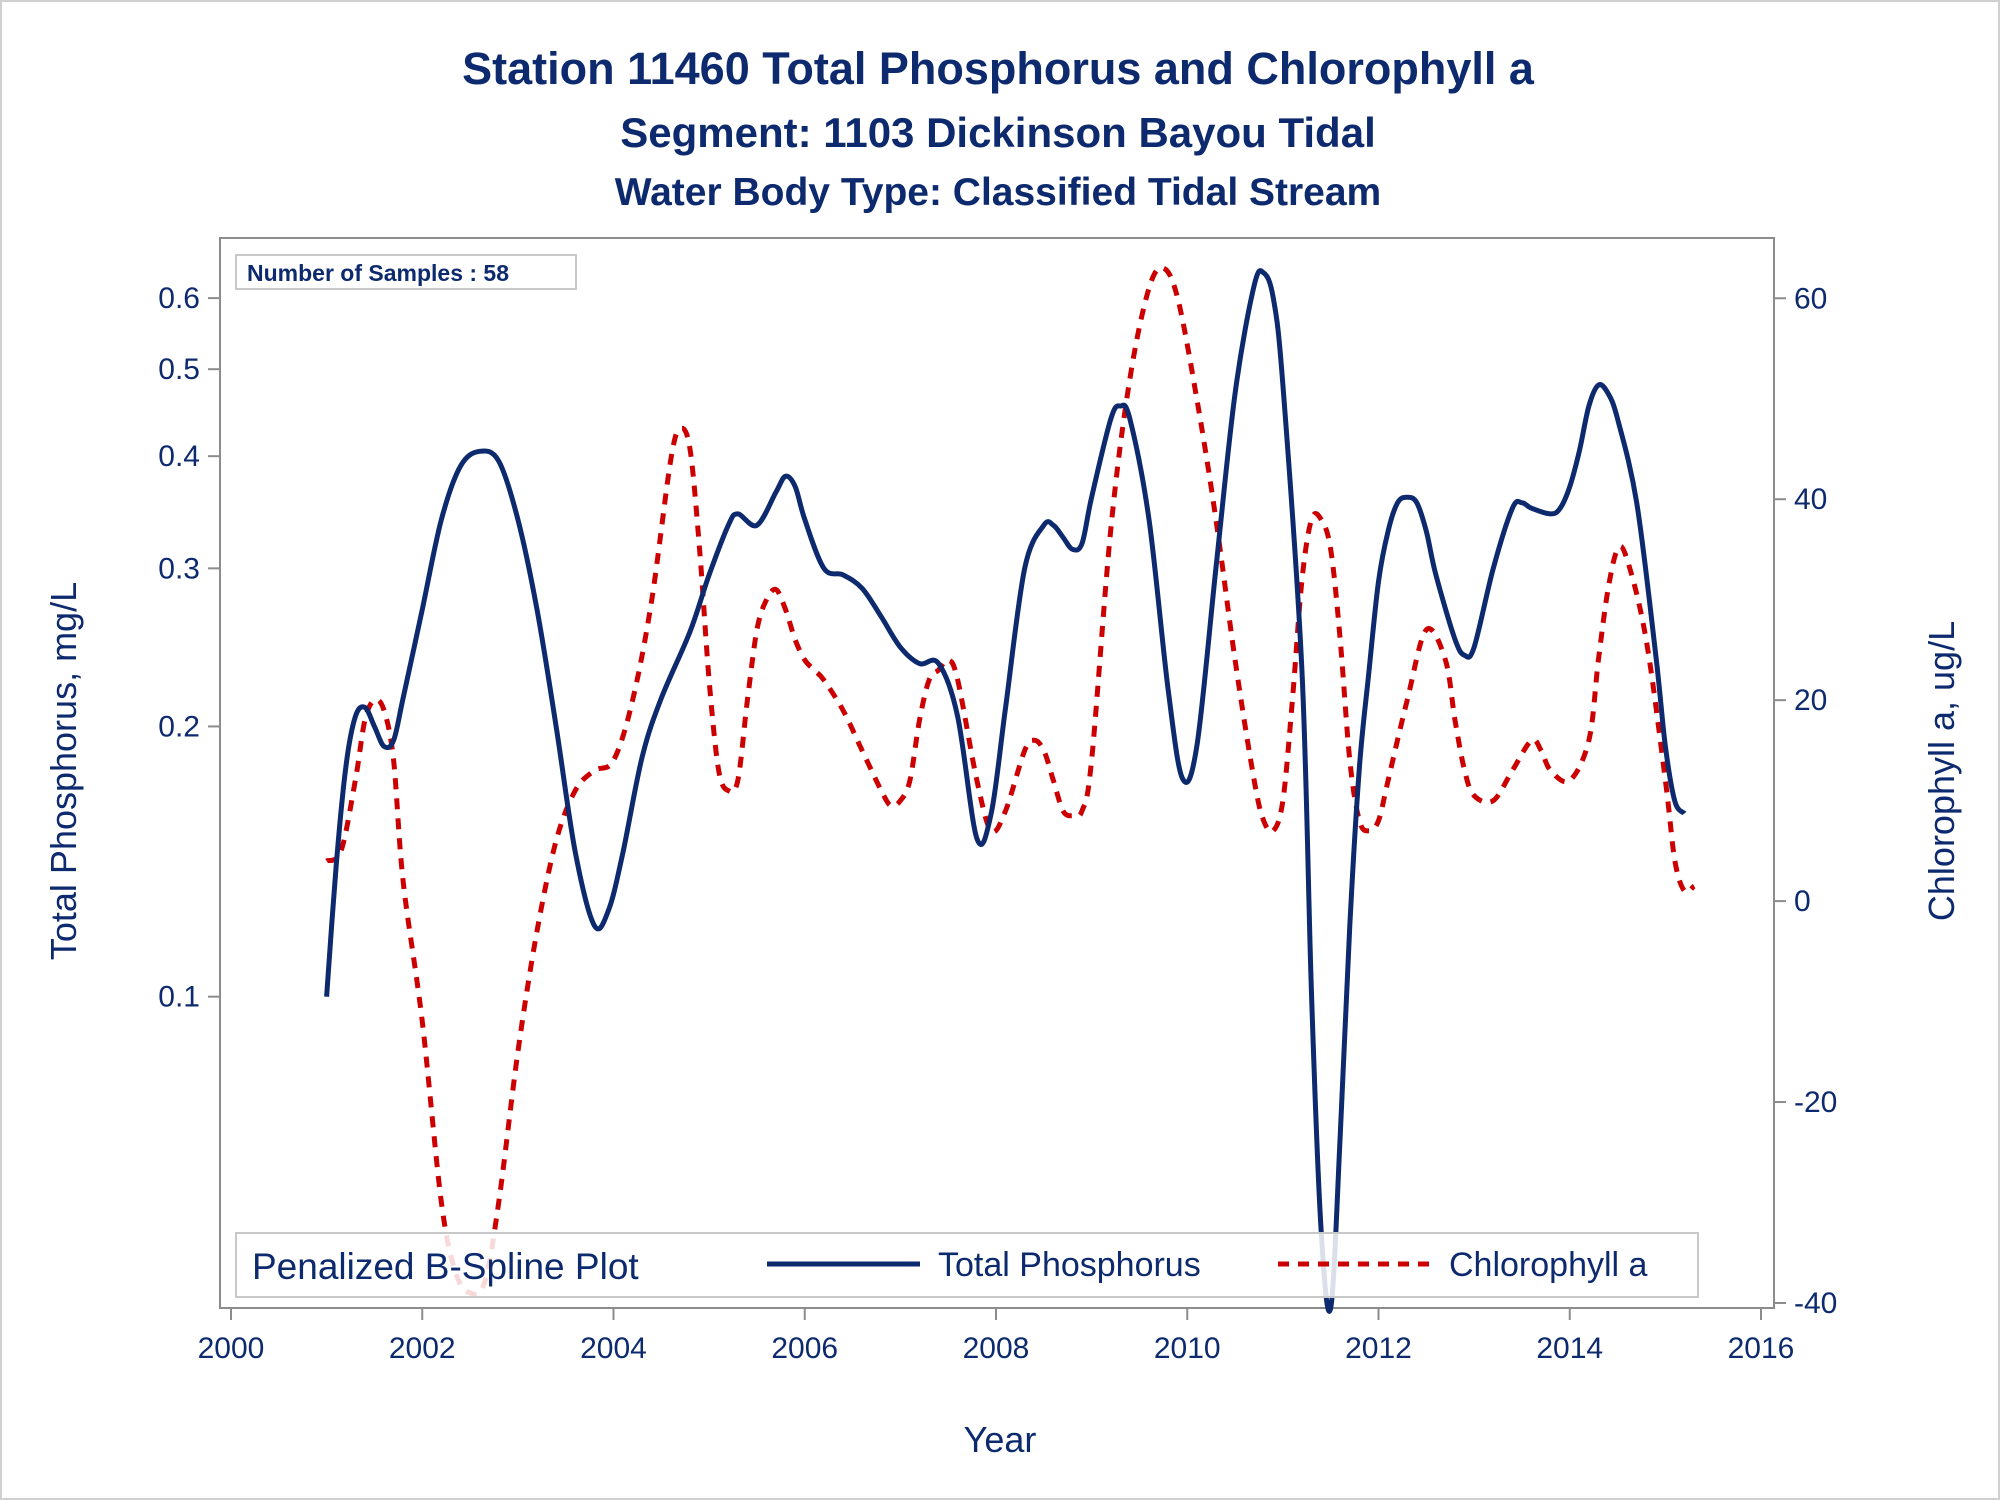 The height and width of the screenshot is (1500, 2000). I want to click on y-right-tick-label: 20, so click(1810, 700).